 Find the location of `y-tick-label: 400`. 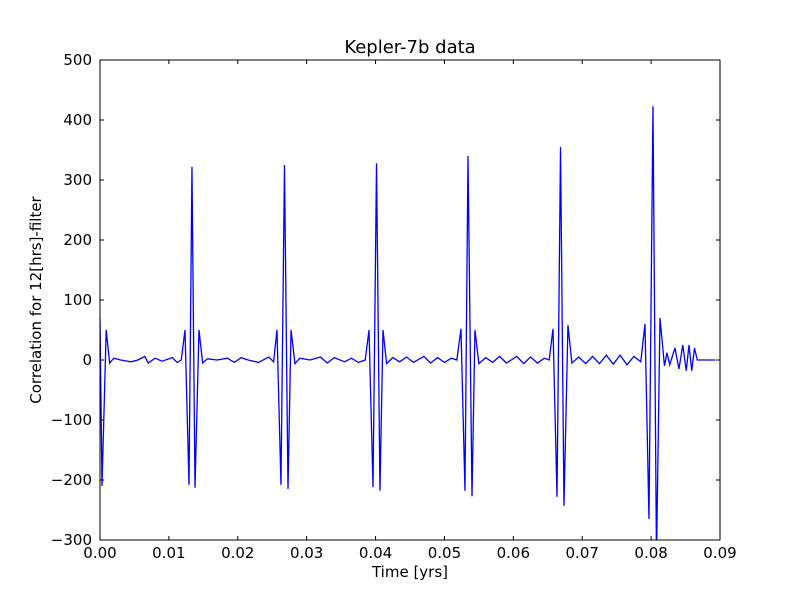

y-tick-label: 400 is located at coordinates (77, 120).